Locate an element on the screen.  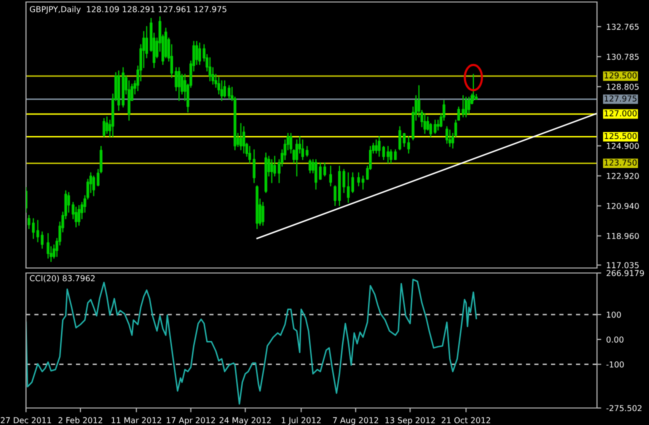
y-tick-label: 266.9179 is located at coordinates (625, 273).